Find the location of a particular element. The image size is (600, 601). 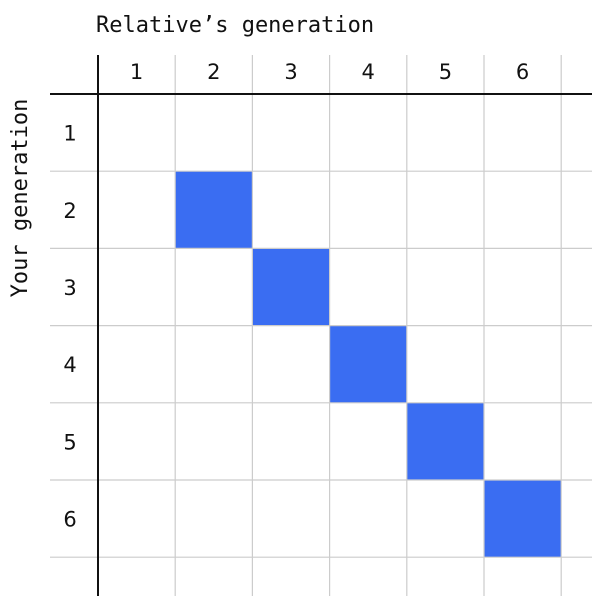

column-axis-title: Relative’s generation is located at coordinates (235, 25).